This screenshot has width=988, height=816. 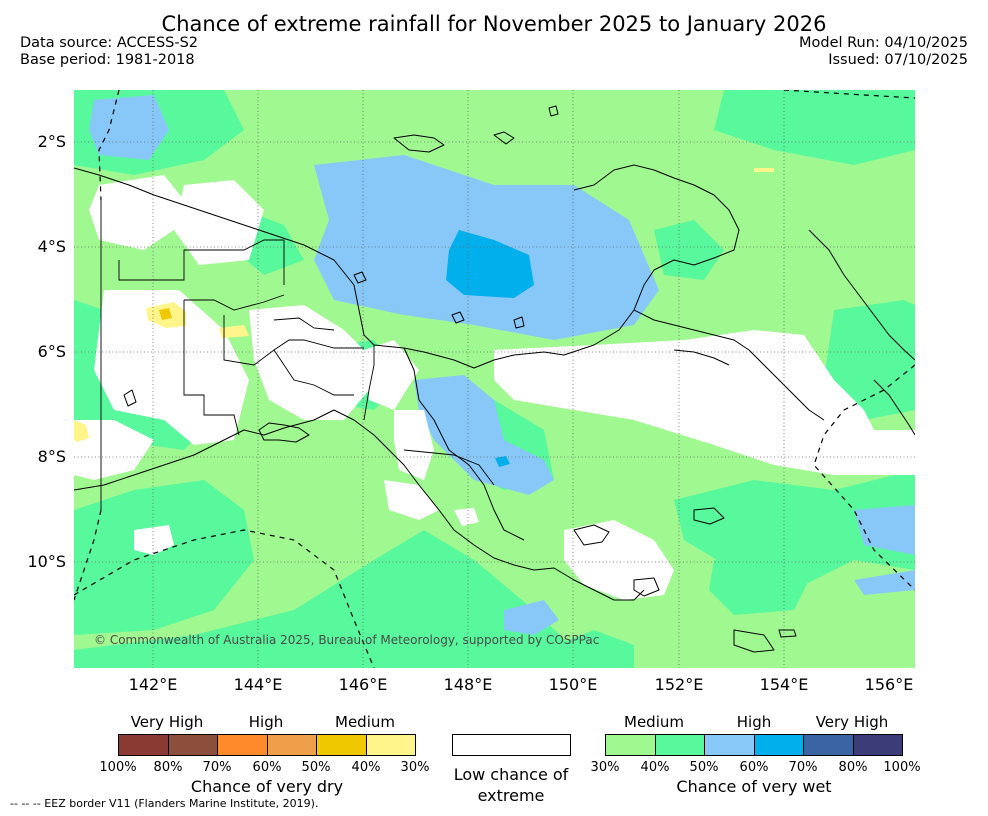 I want to click on lat-label-6s: 6°S, so click(x=51, y=351).